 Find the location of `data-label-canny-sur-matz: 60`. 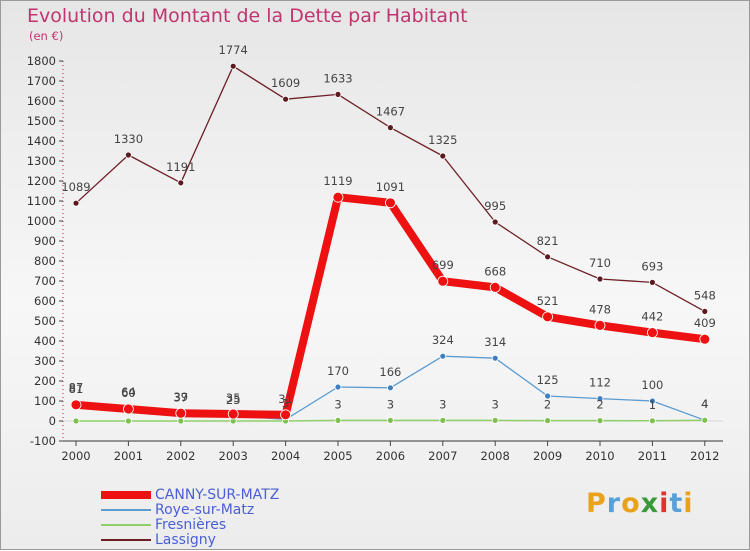

data-label-canny-sur-matz: 60 is located at coordinates (128, 393).